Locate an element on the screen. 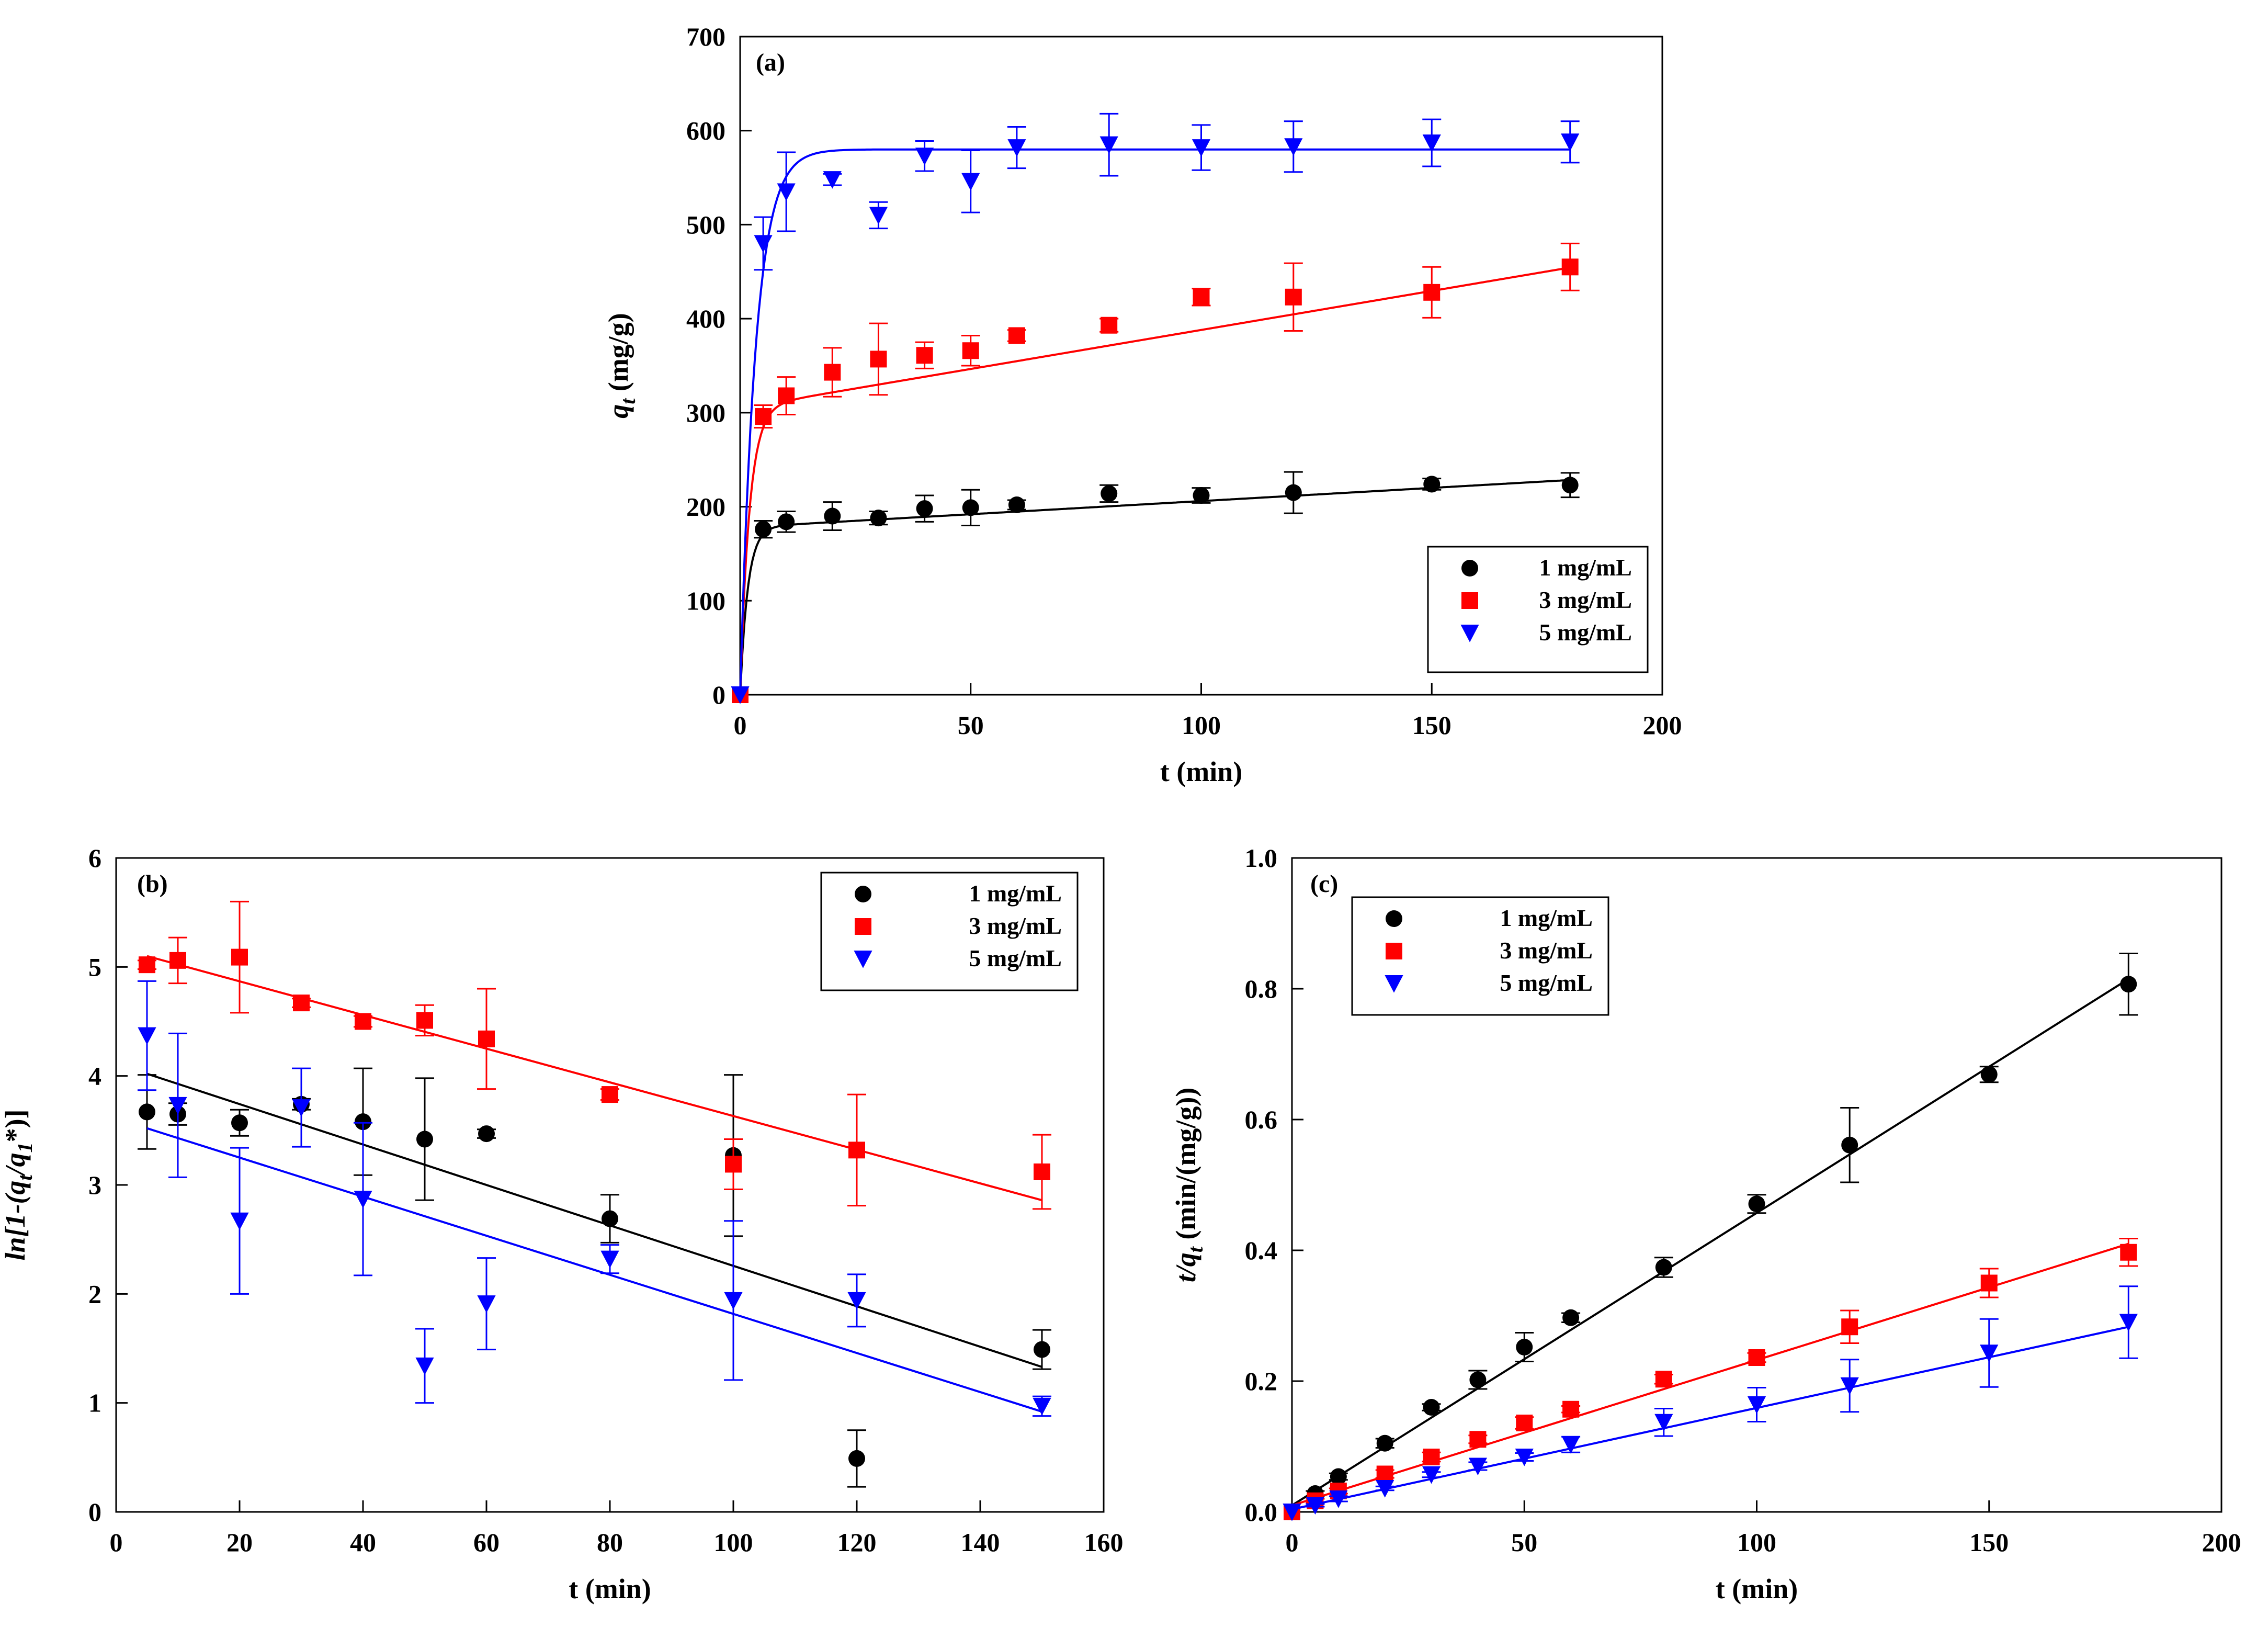 The image size is (2268, 1627). y-title-unit: (mg/g) is located at coordinates (618, 355).